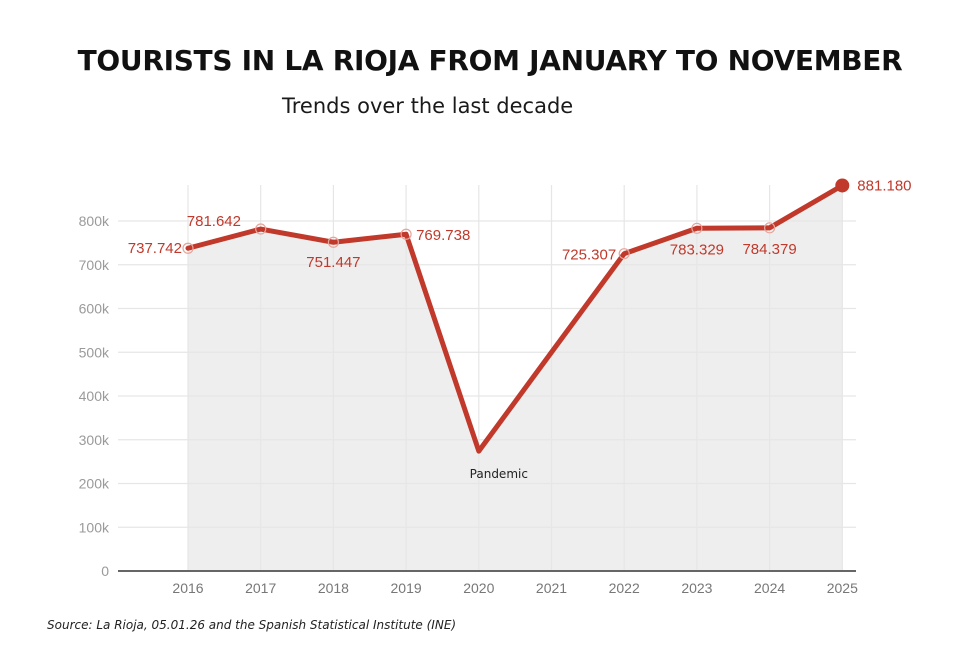 The image size is (980, 653). What do you see at coordinates (94, 352) in the screenshot?
I see `y-tick-label: 500k` at bounding box center [94, 352].